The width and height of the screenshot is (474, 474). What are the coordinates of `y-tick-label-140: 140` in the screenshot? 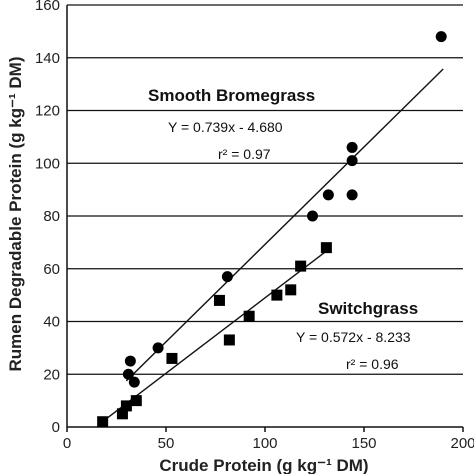 It's located at (47, 58).